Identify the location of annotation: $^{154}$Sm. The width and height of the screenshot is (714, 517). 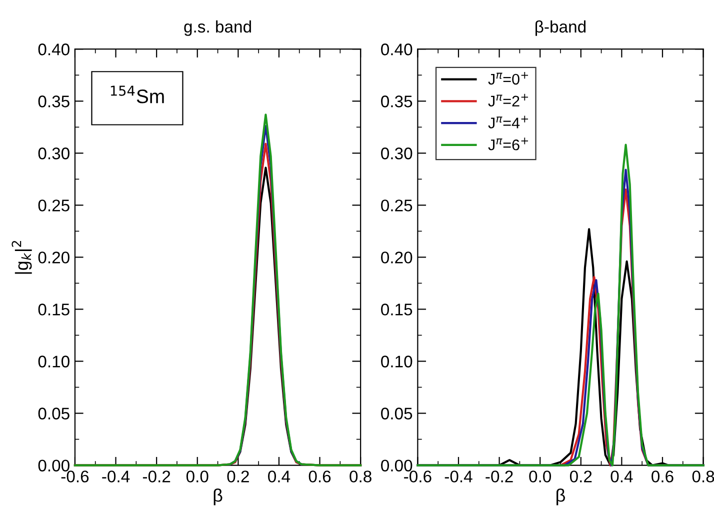
(137, 95).